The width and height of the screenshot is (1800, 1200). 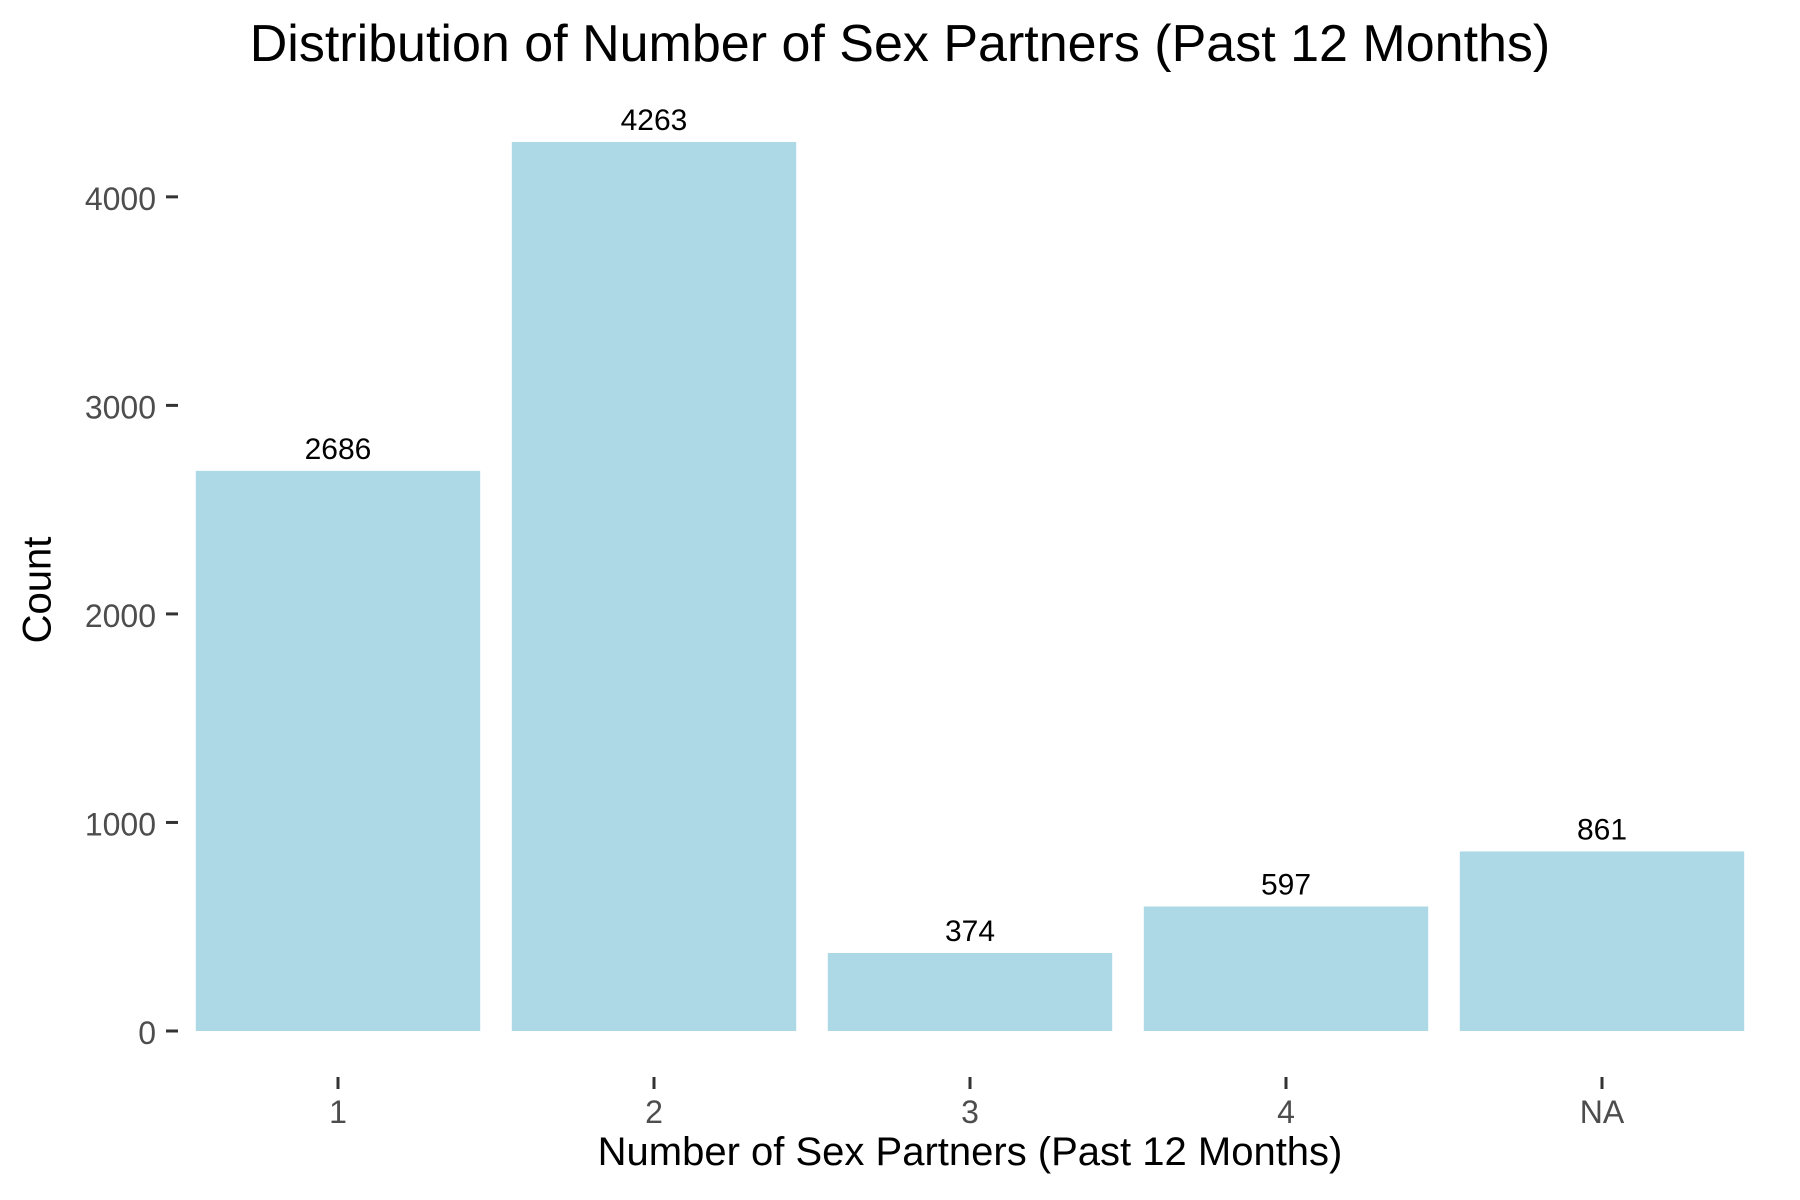 What do you see at coordinates (1286, 885) in the screenshot?
I see `data-label: 597` at bounding box center [1286, 885].